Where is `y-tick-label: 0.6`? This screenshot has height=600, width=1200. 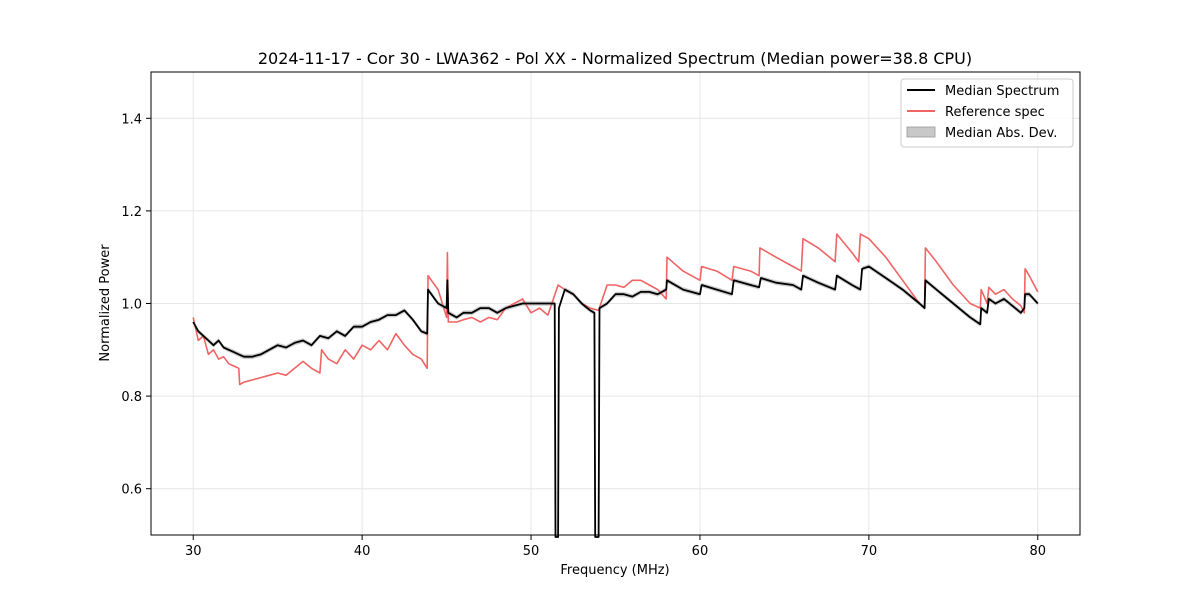
y-tick-label: 0.6 is located at coordinates (131, 490).